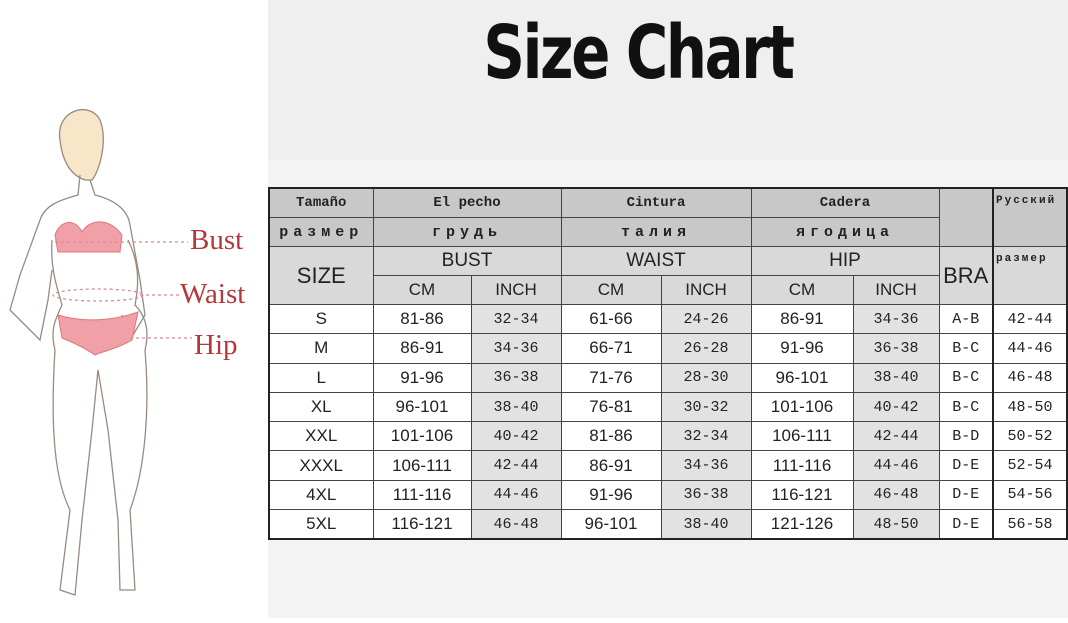 Image resolution: width=1068 pixels, height=623 pixels. What do you see at coordinates (467, 261) in the screenshot?
I see `header-cell: BUST` at bounding box center [467, 261].